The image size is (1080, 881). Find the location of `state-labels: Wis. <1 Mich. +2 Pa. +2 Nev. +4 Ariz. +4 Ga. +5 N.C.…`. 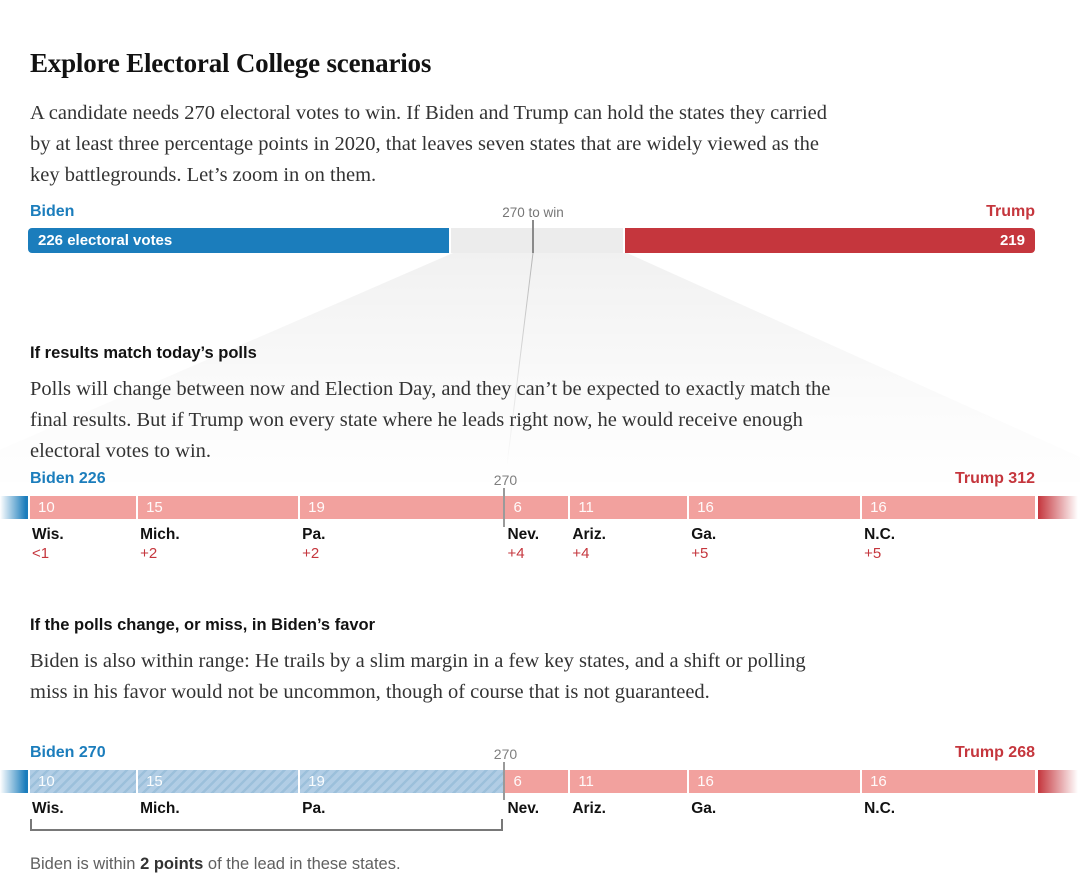

state-labels: Wis. <1 Mich. +2 Pa. +2 Nev. +4 Ariz. +4 Ga. +5 N.C.… is located at coordinates (540, 546).